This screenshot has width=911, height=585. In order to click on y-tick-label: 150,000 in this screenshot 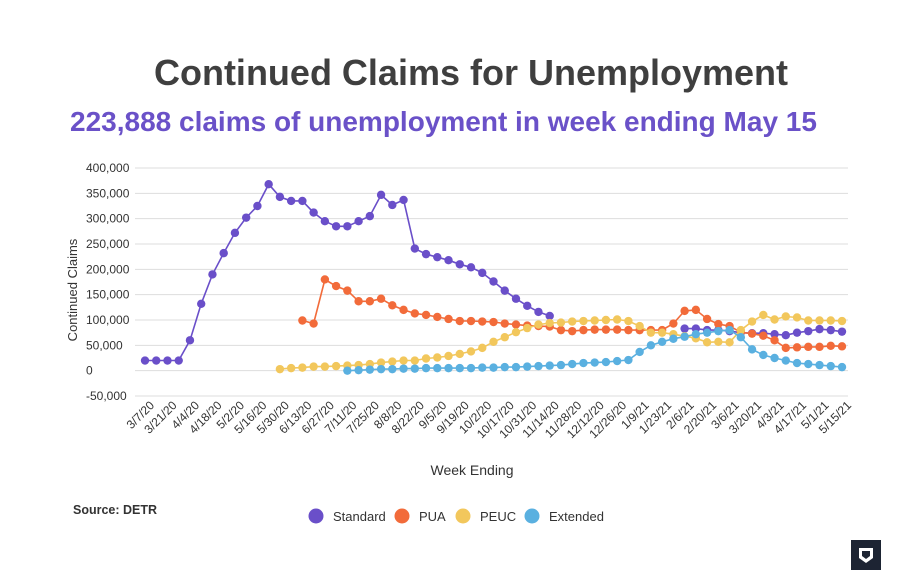, I will do `click(108, 295)`.